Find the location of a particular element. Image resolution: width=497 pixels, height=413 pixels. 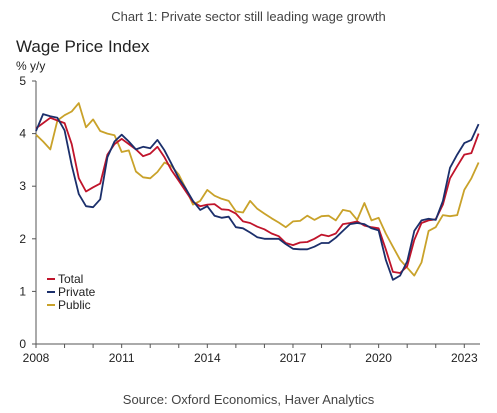

y-tick-label: 0 is located at coordinates (22, 344).